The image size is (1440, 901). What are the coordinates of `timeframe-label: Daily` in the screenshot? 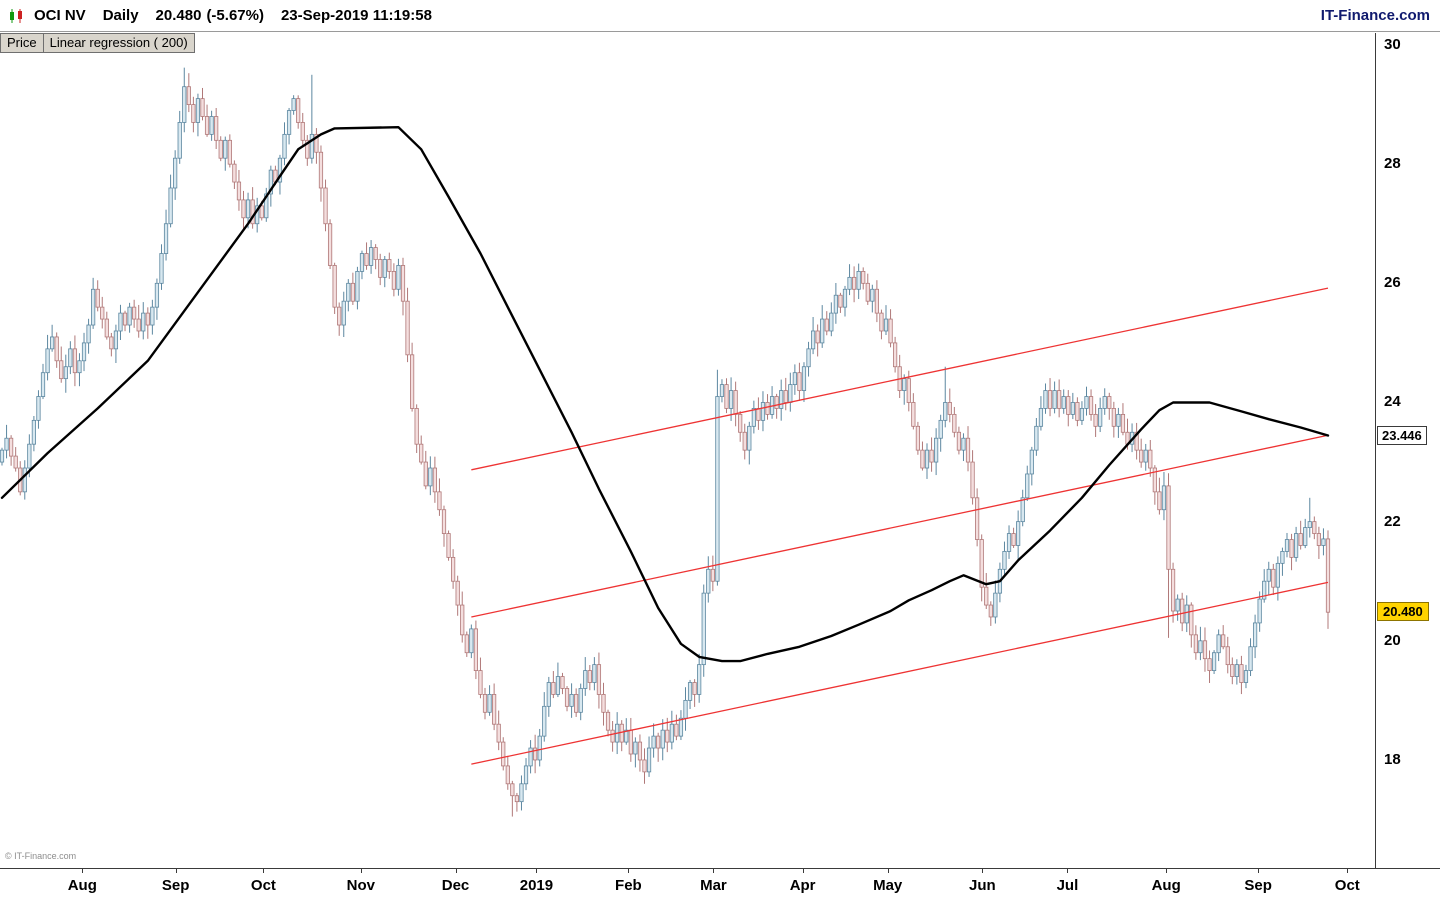 It's located at (120, 15).